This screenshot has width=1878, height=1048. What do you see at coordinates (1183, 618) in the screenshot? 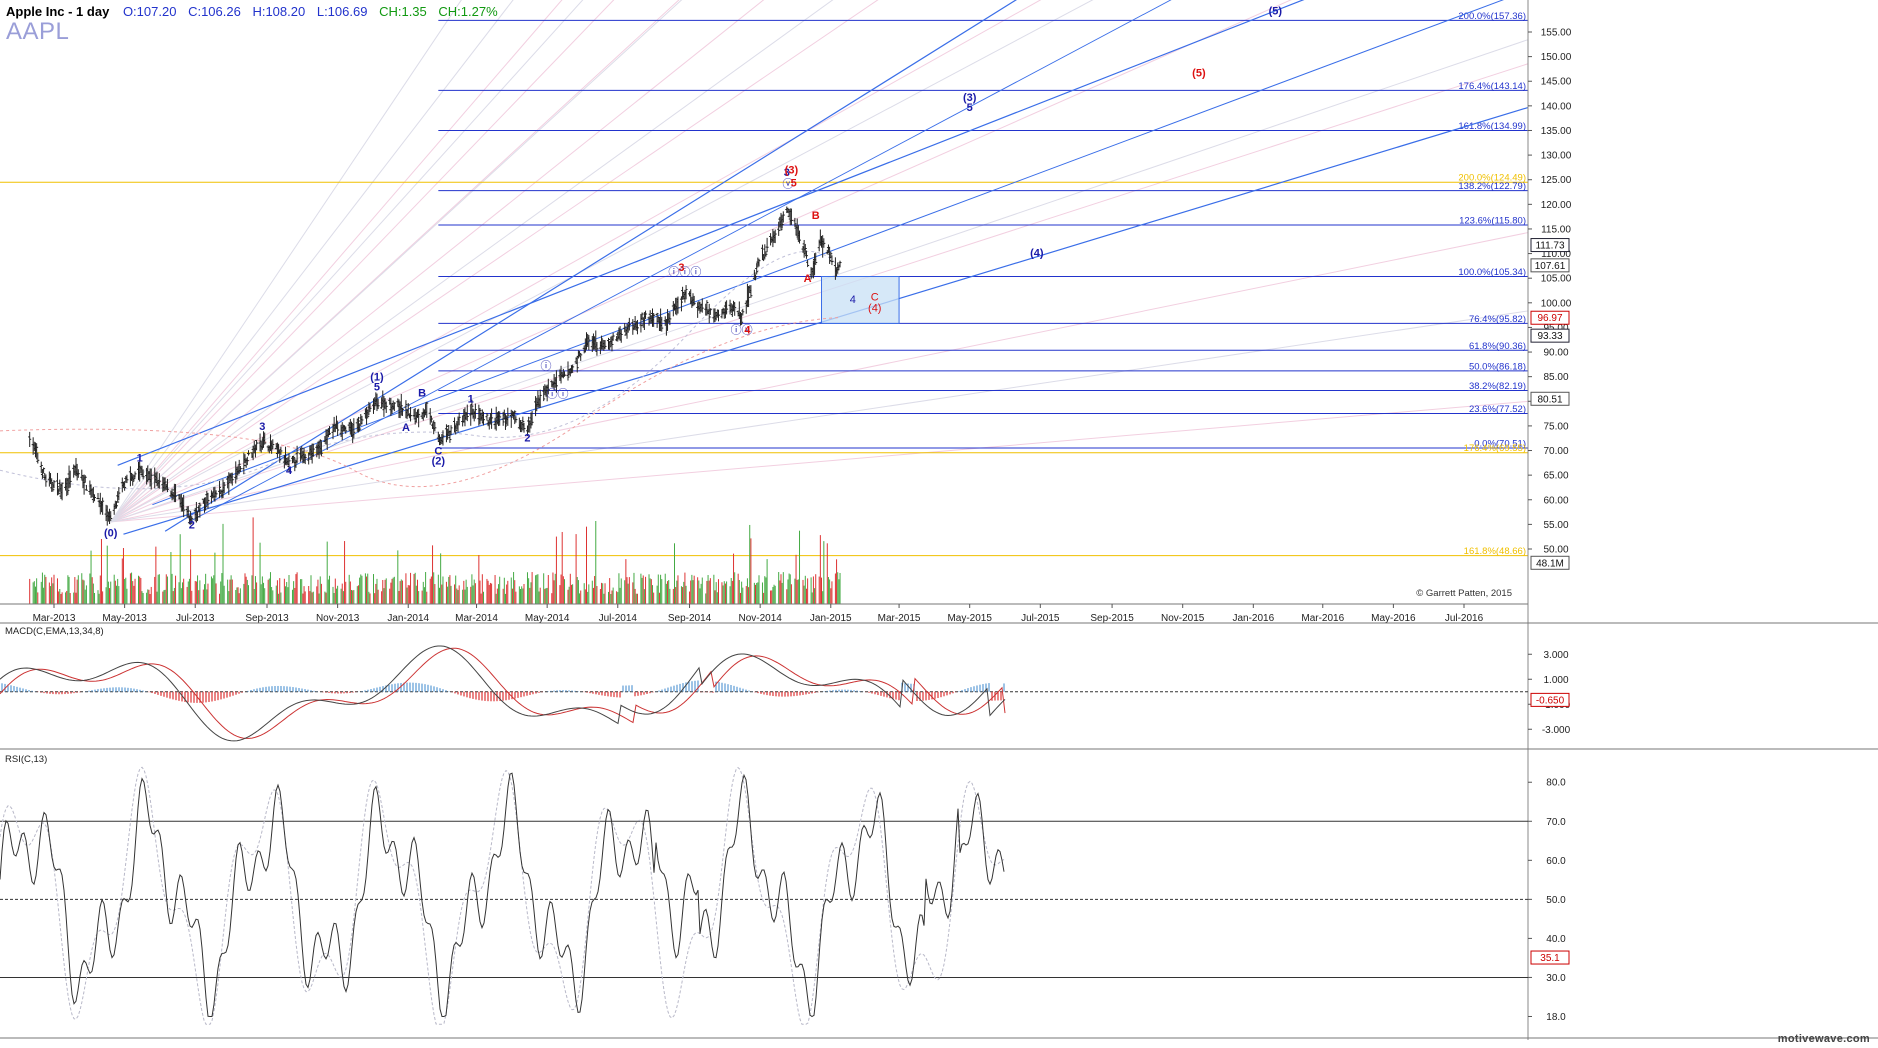
I see `x-tick-label: Nov-2015` at bounding box center [1183, 618].